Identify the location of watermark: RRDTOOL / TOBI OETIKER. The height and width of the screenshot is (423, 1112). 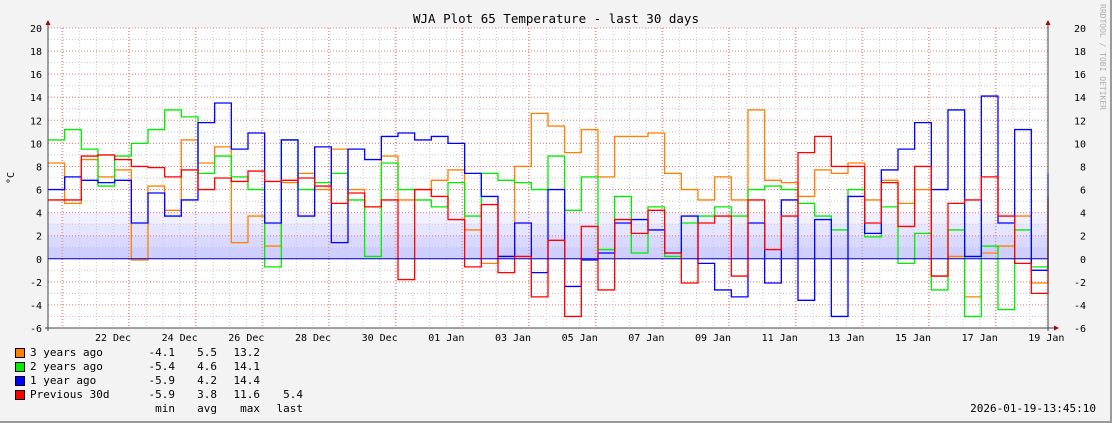
(1102, 57).